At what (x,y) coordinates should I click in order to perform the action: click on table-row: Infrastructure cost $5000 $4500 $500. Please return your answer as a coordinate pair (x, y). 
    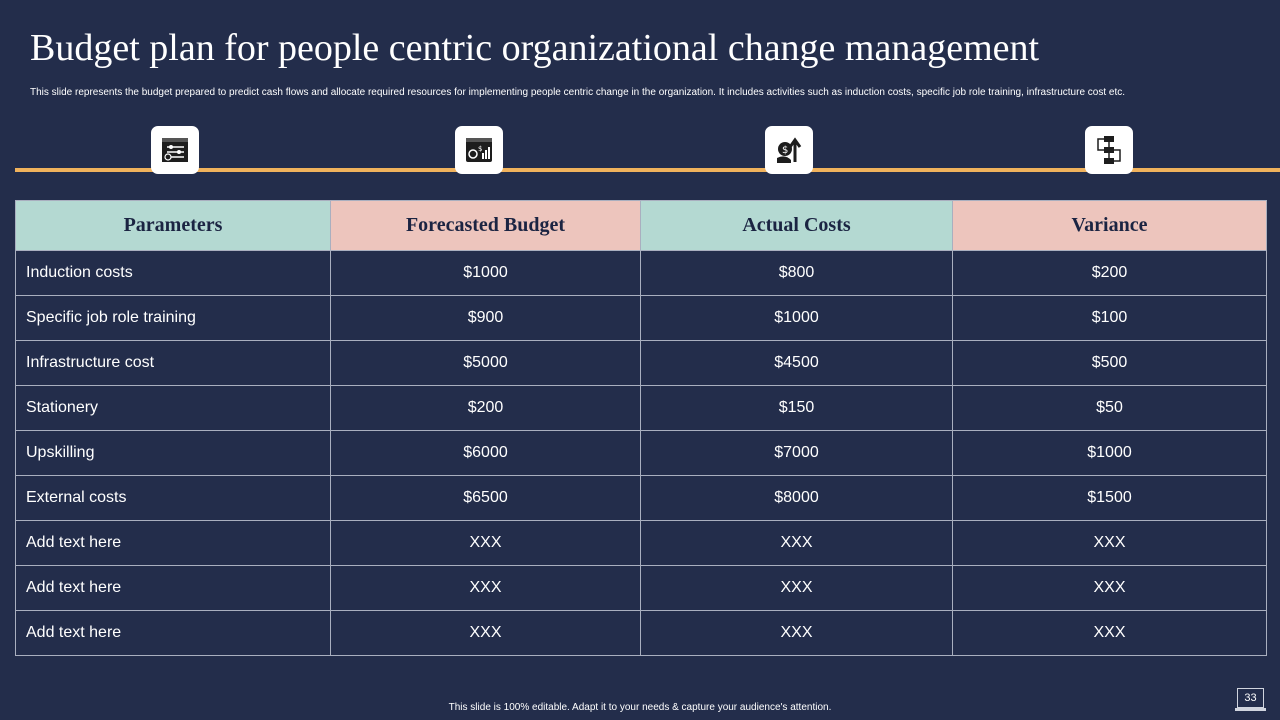
    Looking at the image, I should click on (641, 363).